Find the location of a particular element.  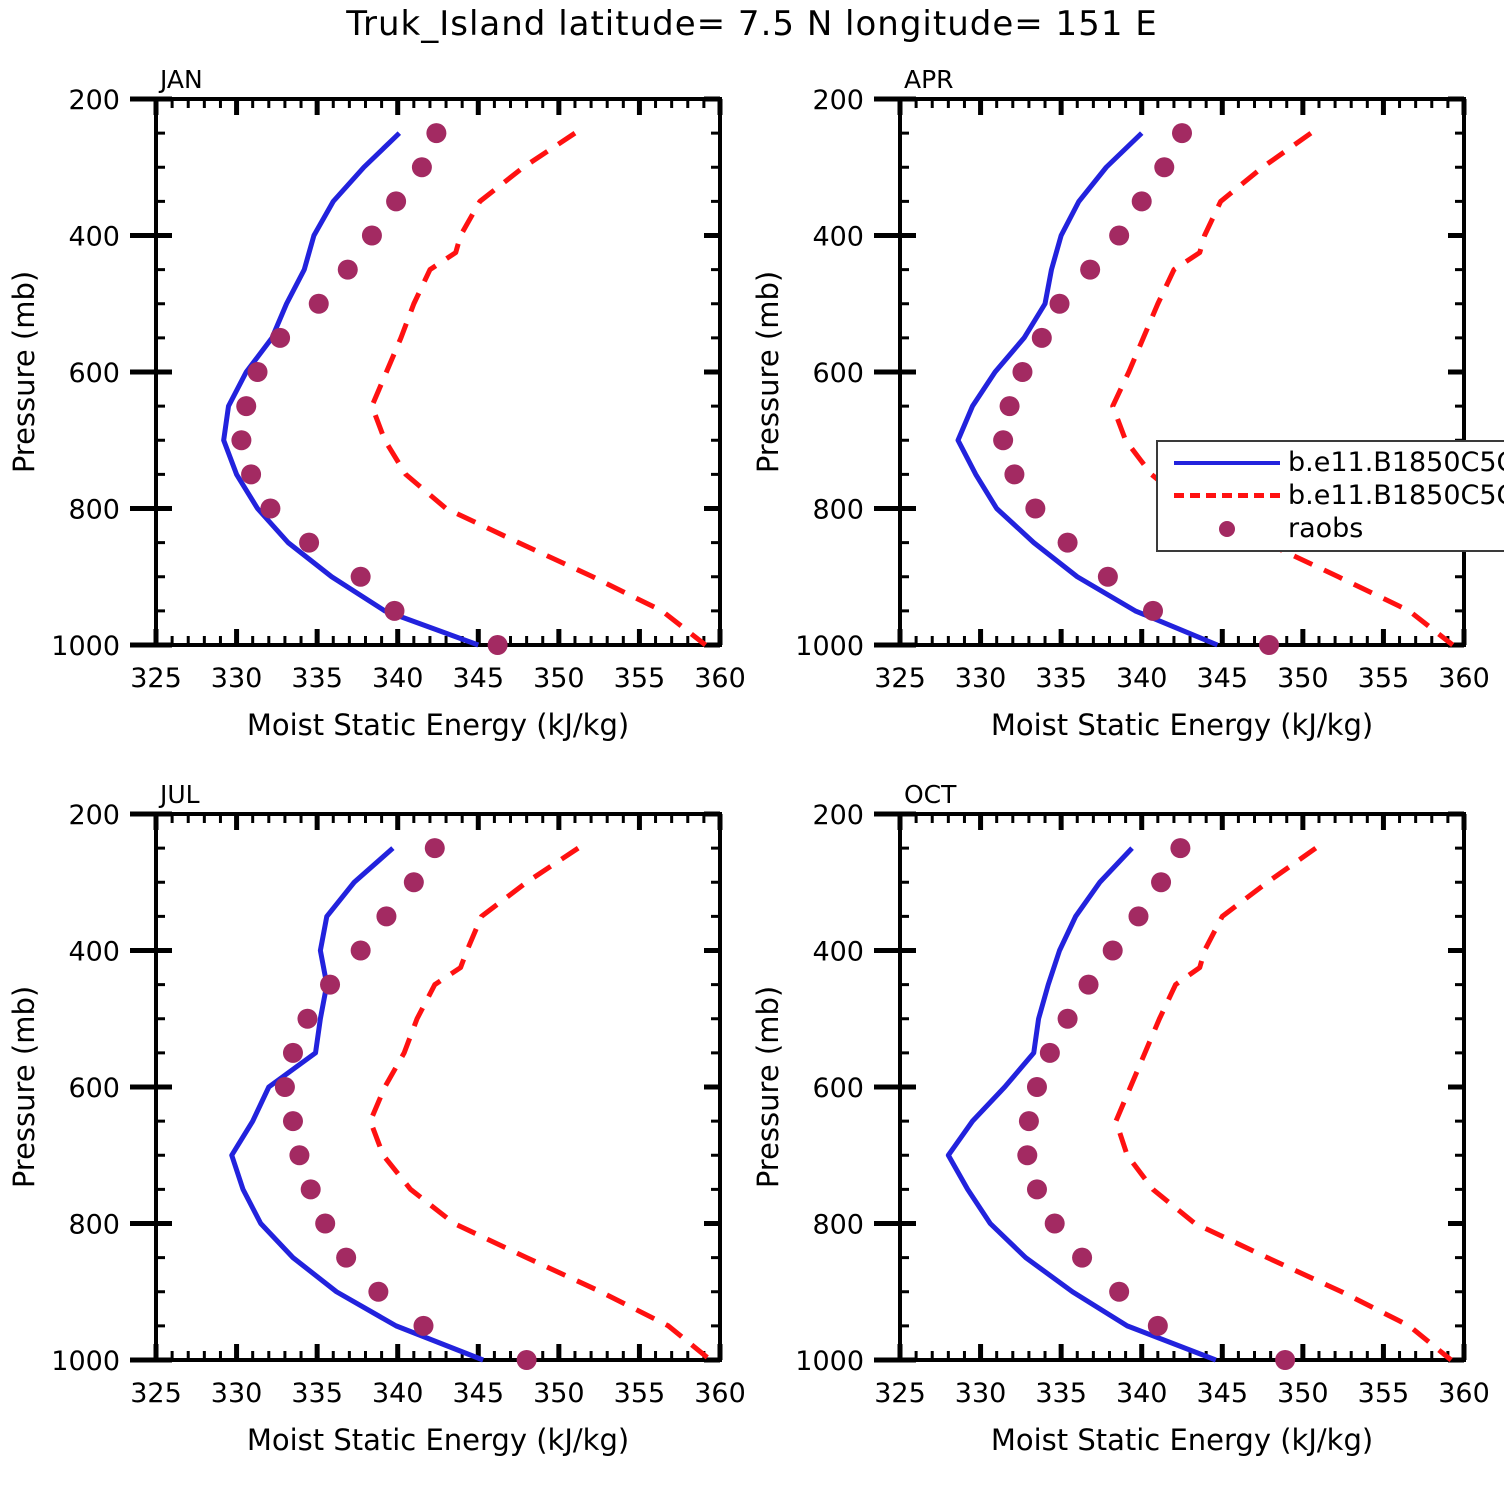

panel-label-jan: JAN is located at coordinates (181, 79).